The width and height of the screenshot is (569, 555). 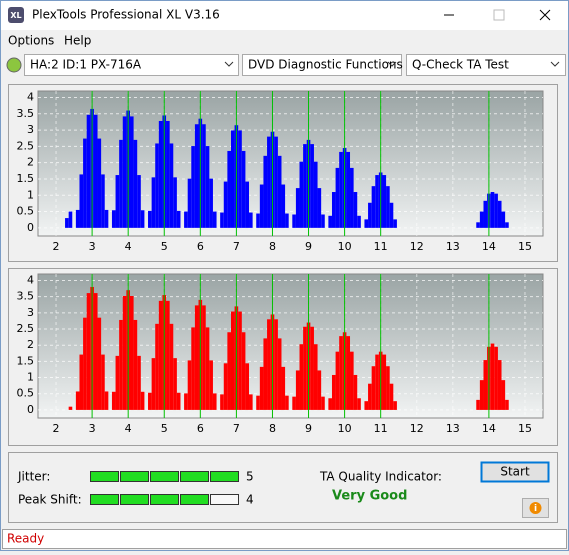 What do you see at coordinates (31, 41) in the screenshot?
I see `menu-item: Options` at bounding box center [31, 41].